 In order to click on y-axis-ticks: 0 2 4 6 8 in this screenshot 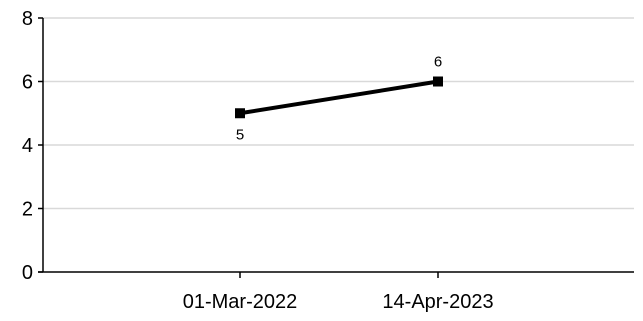, I will do `click(32, 146)`.